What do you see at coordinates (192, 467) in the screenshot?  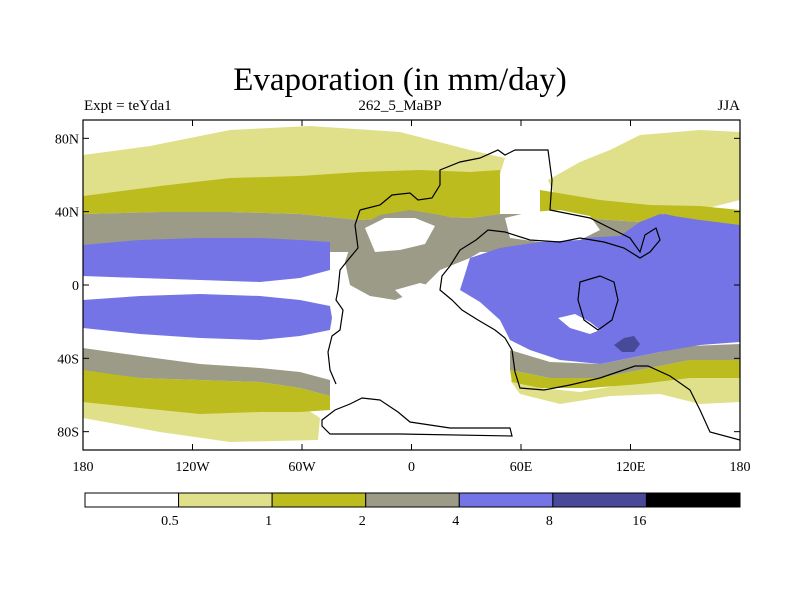 I see `lon-tick-label: 120W` at bounding box center [192, 467].